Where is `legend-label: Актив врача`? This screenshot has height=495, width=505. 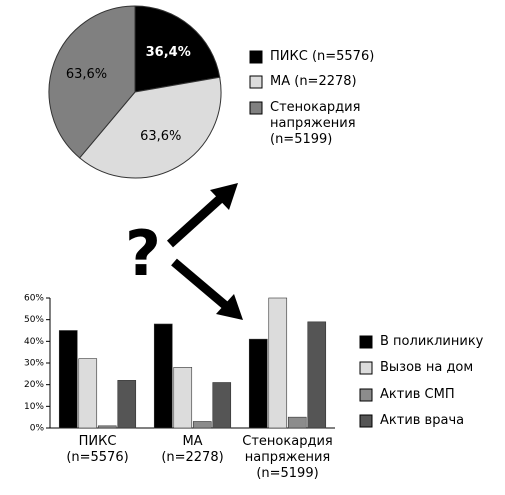 legend-label: Актив врача is located at coordinates (422, 420).